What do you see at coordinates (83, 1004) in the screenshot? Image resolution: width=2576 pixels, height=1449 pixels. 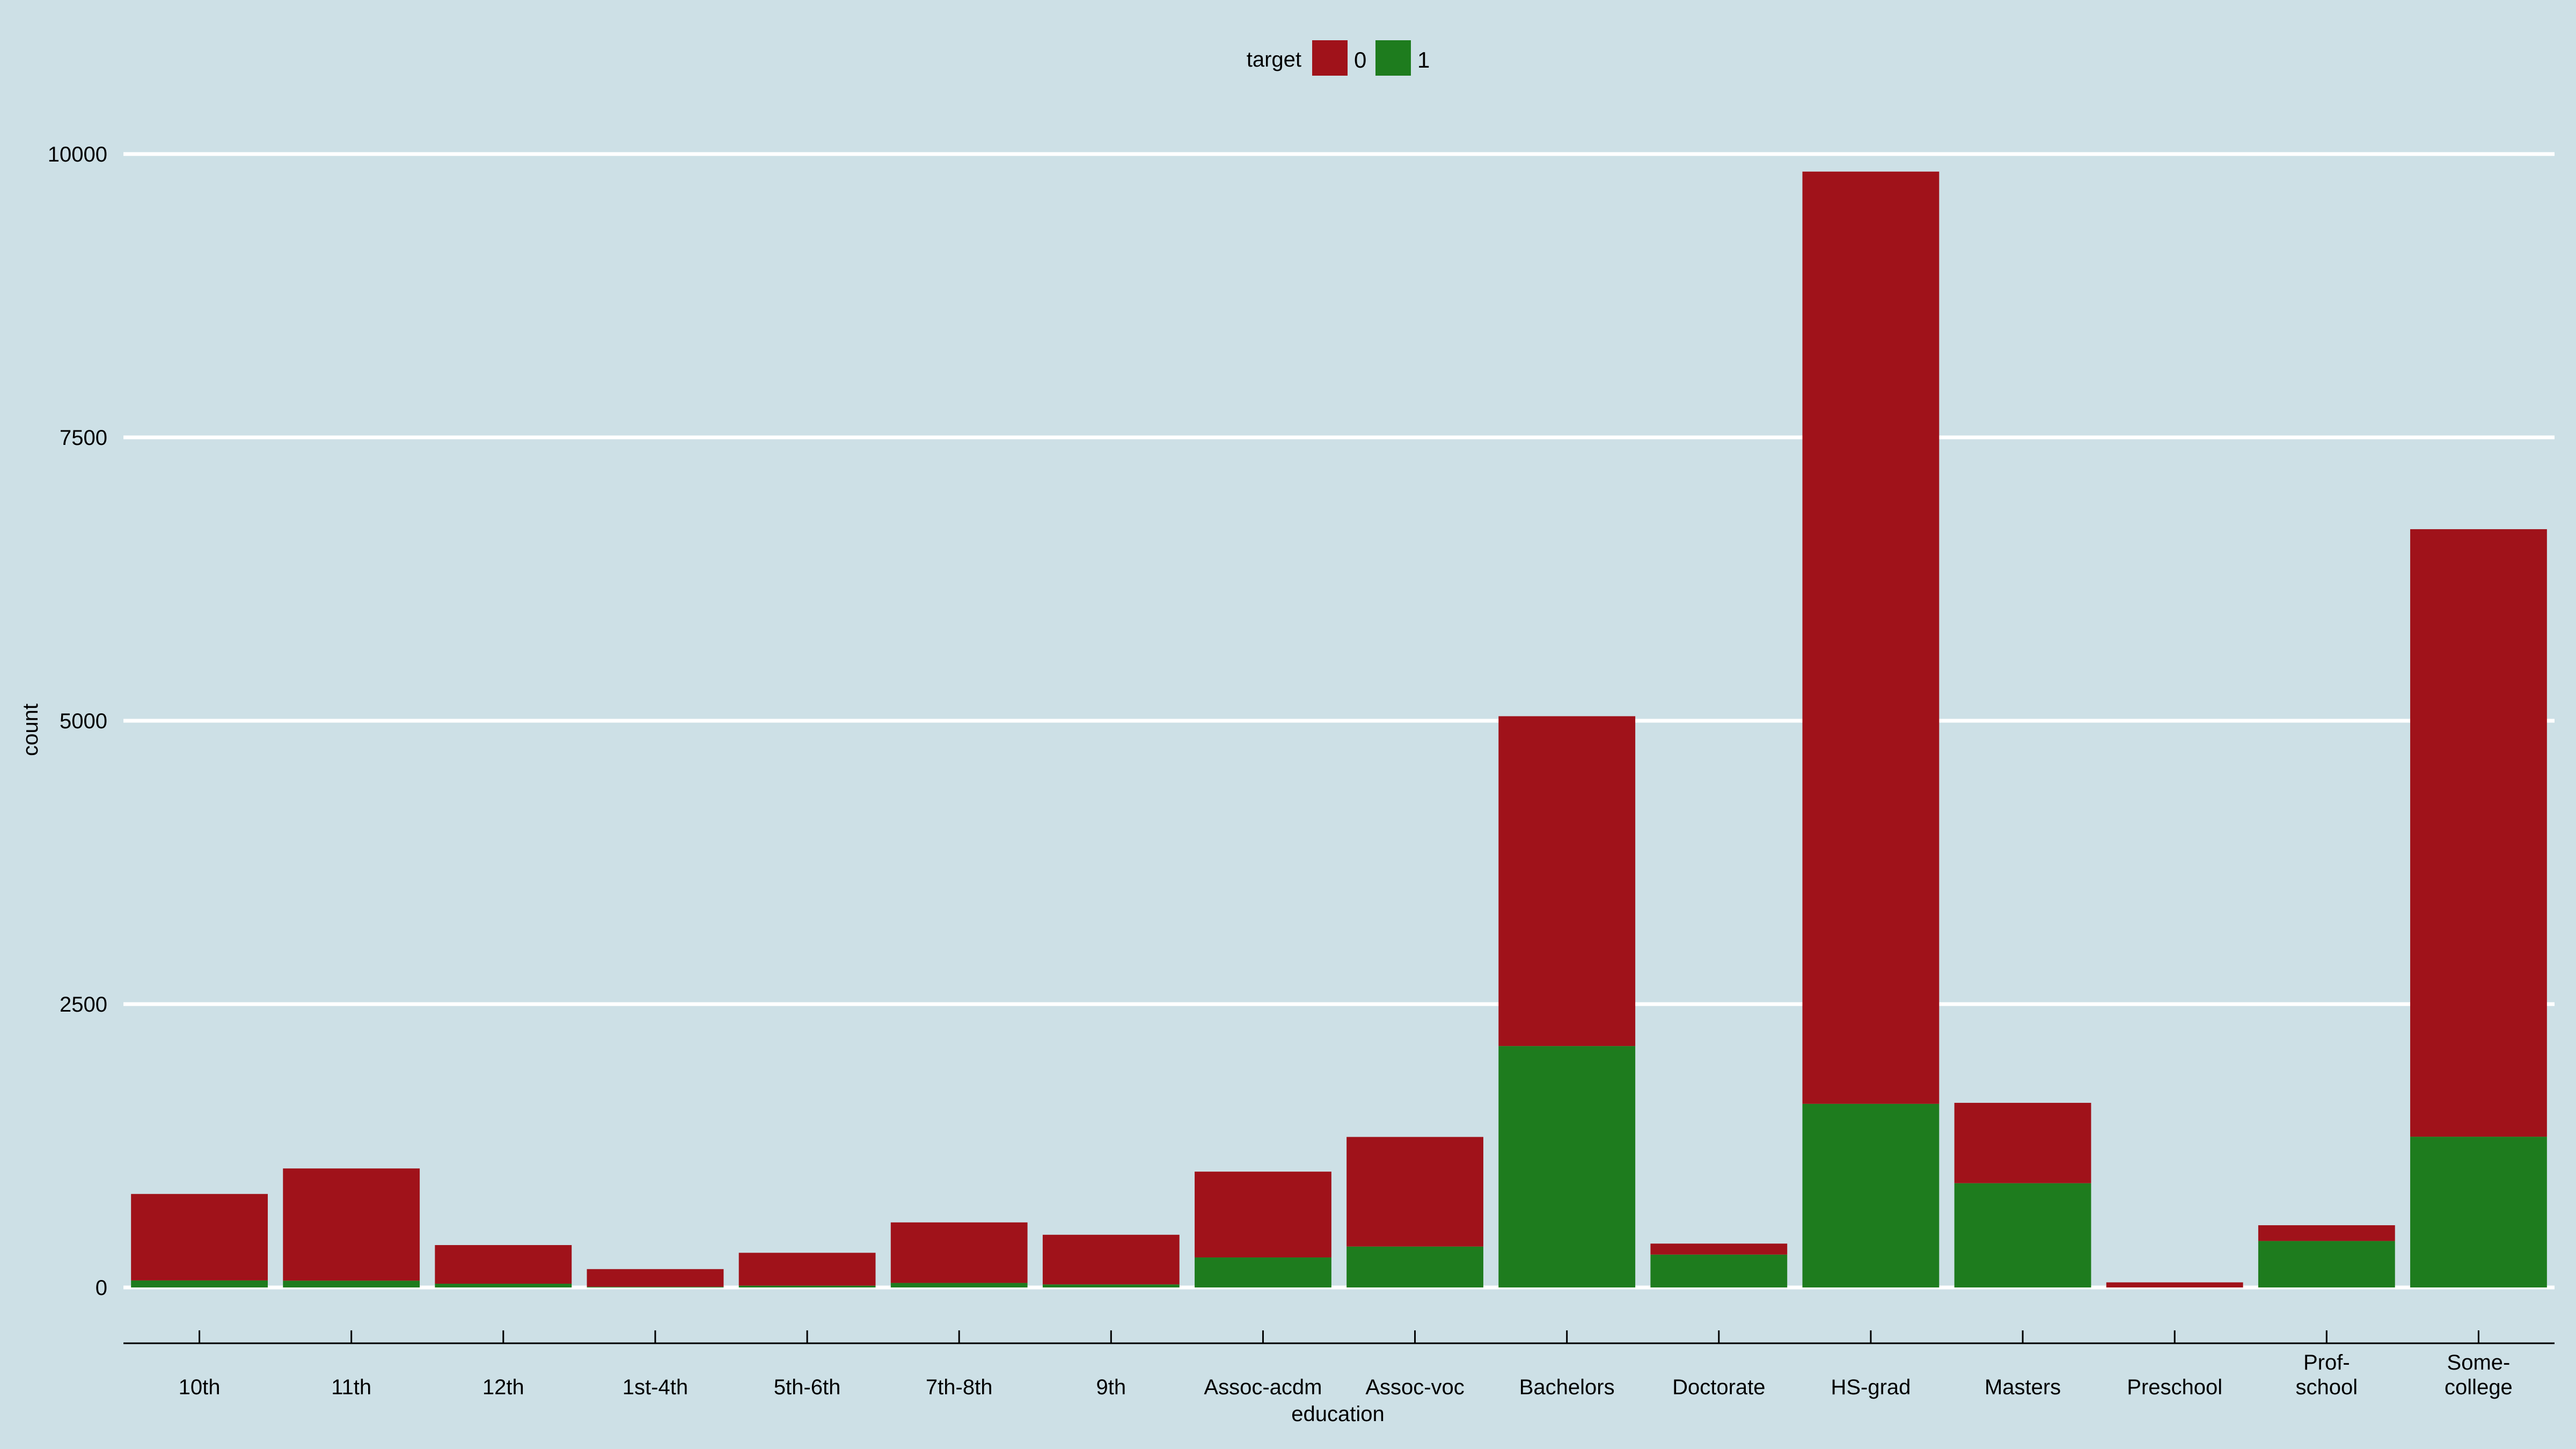 I see `y-tick-label-2500: 2500` at bounding box center [83, 1004].